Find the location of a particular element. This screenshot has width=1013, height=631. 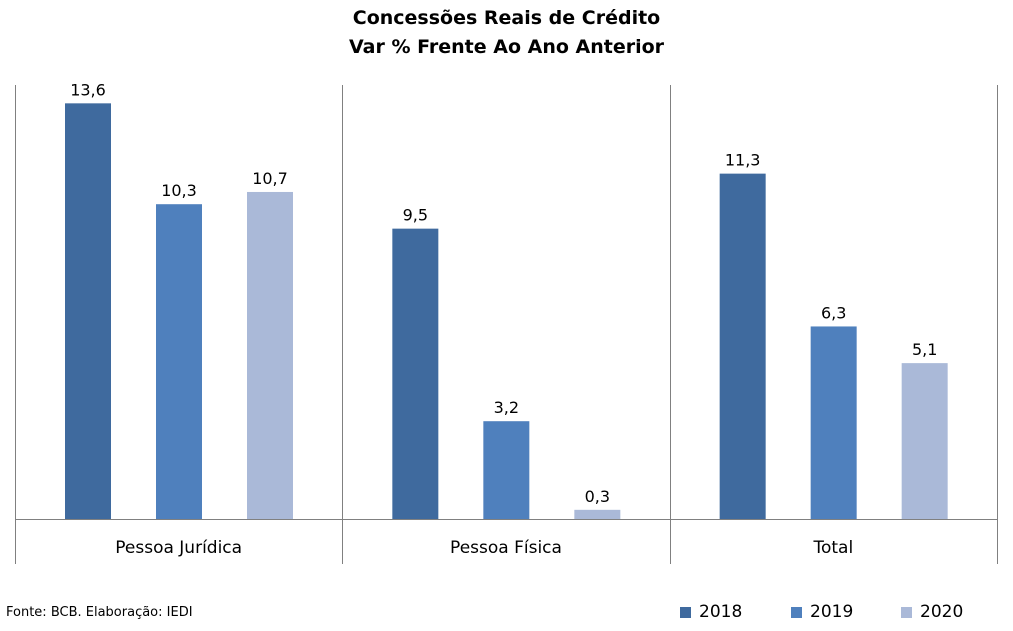

legend-item-2019: 2019 is located at coordinates (822, 612).